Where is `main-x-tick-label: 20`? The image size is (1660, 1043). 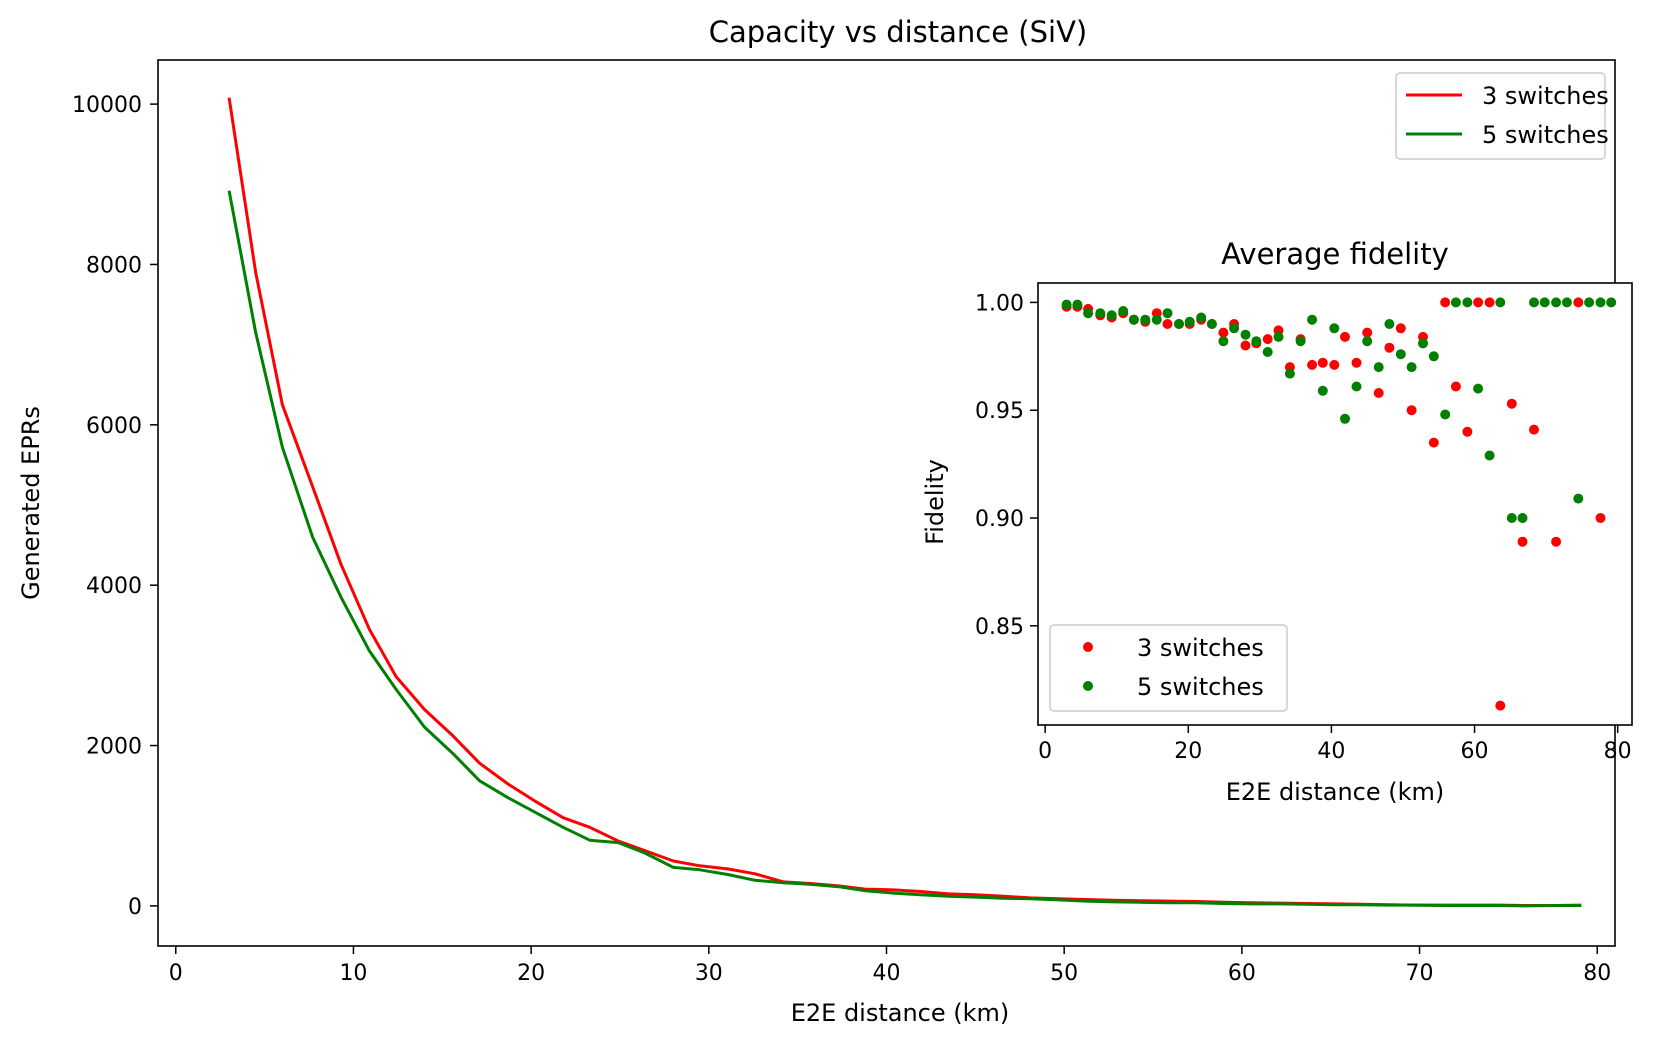
main-x-tick-label: 20 is located at coordinates (531, 973).